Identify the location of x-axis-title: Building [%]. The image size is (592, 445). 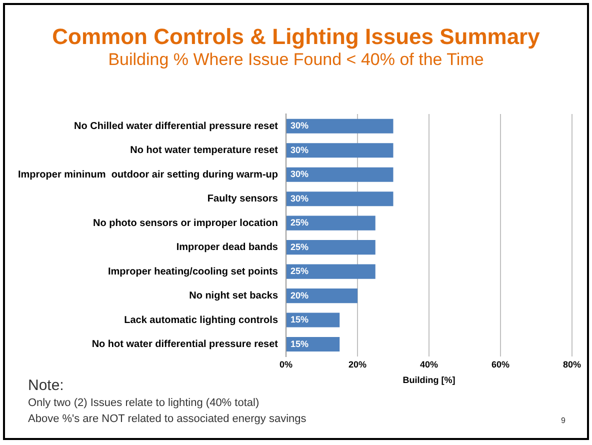
(429, 380).